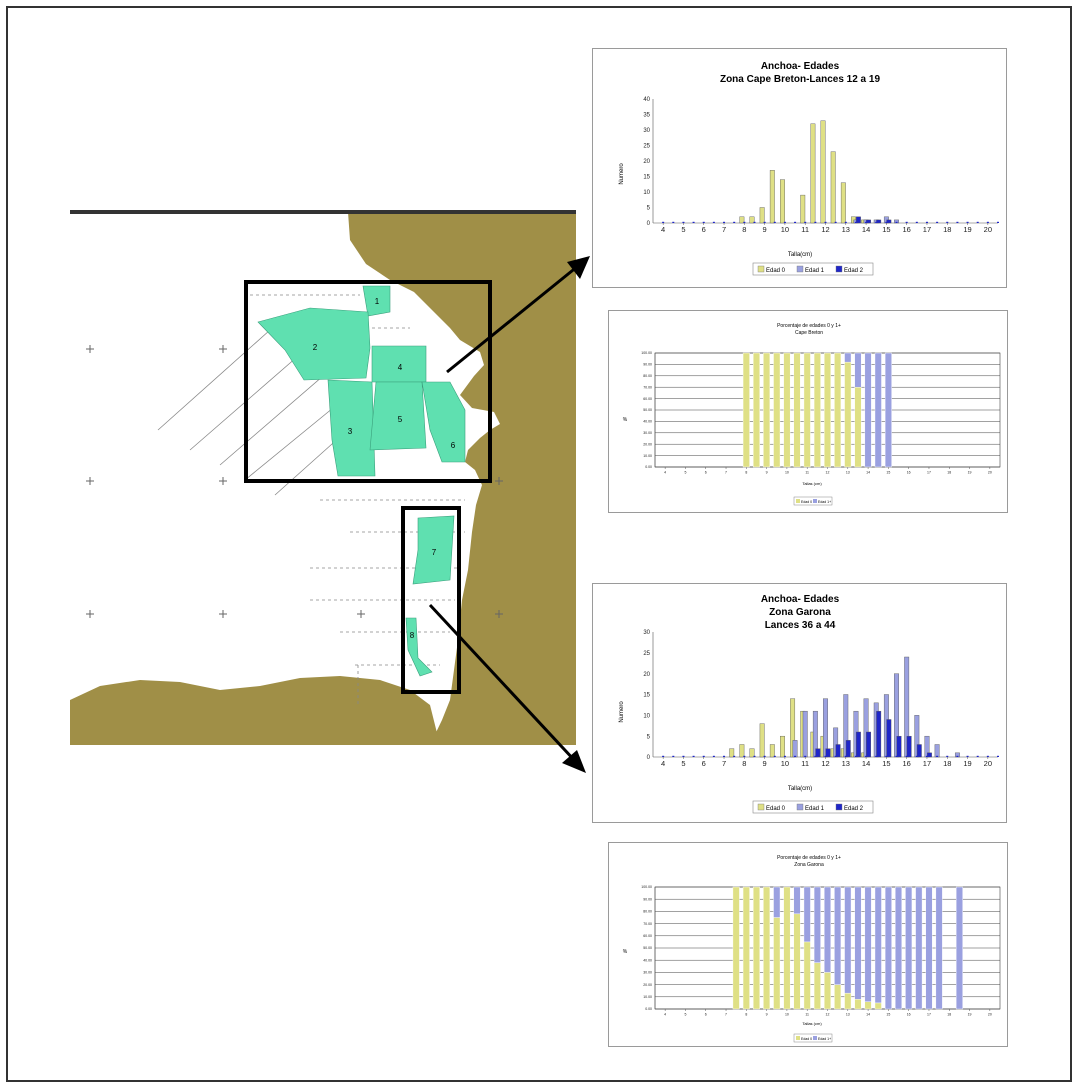  I want to click on y-axis-label: Numero, so click(622, 174).